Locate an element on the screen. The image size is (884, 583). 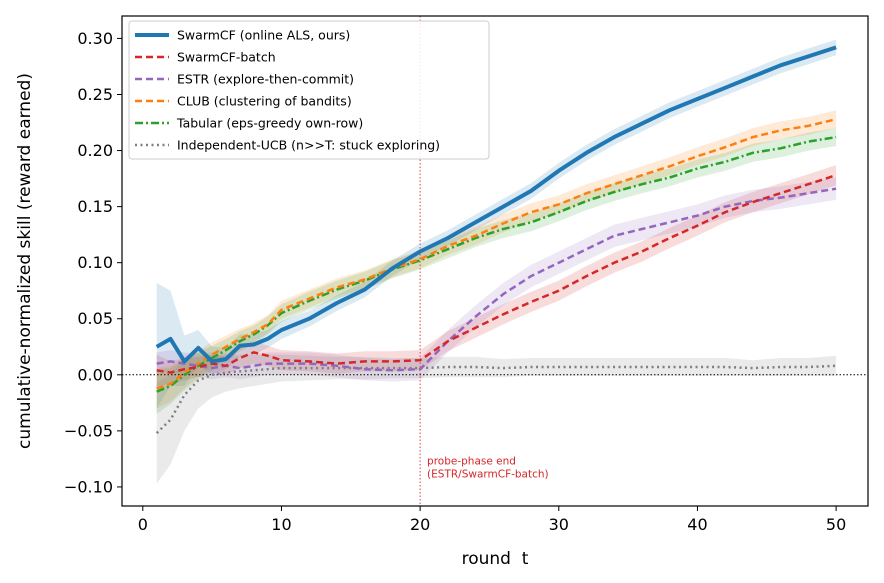
x-tick-label: 0 is located at coordinates (143, 524).